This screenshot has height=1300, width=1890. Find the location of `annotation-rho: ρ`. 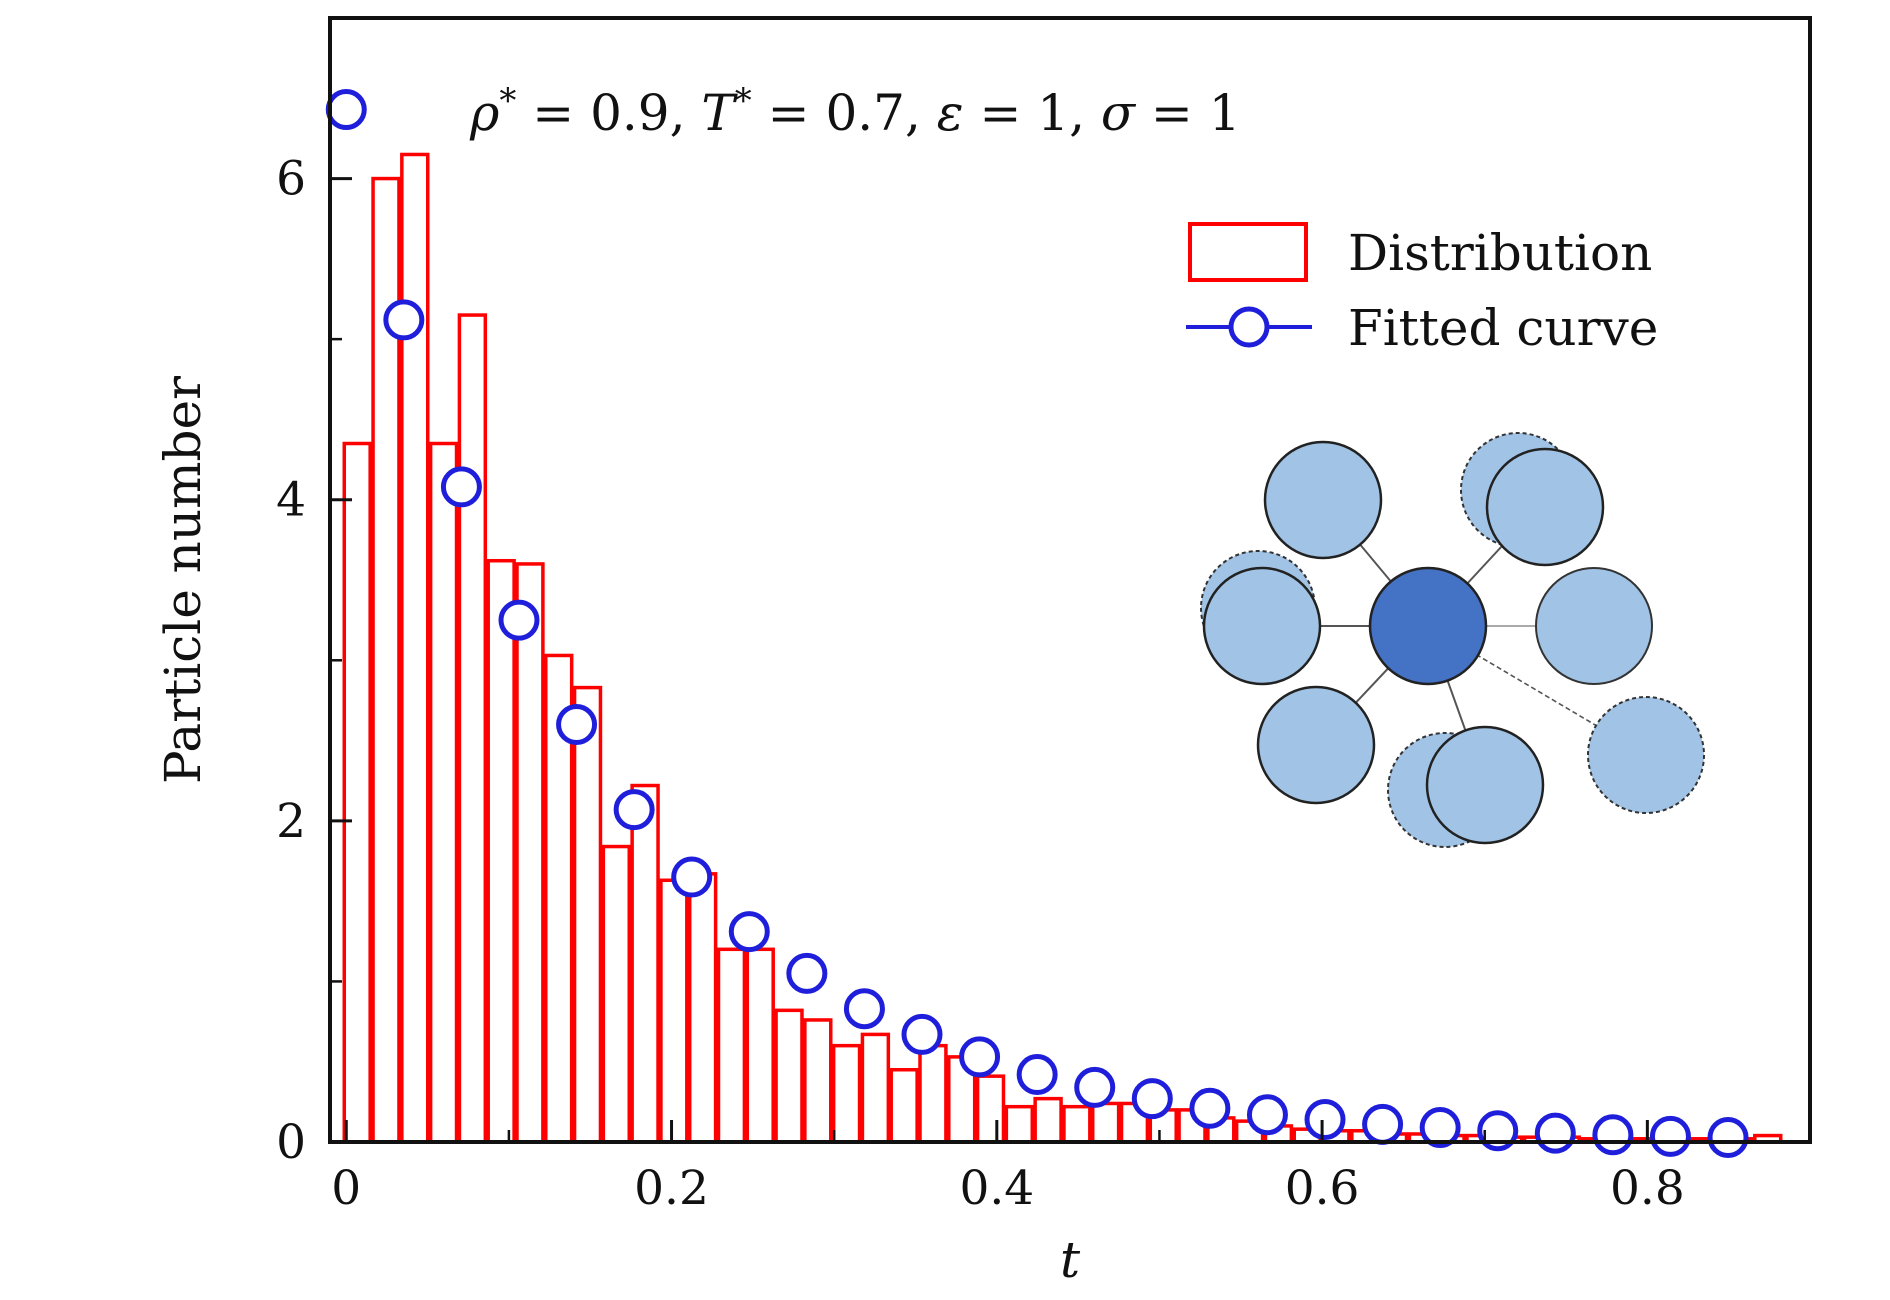

annotation-rho: ρ is located at coordinates (484, 113).